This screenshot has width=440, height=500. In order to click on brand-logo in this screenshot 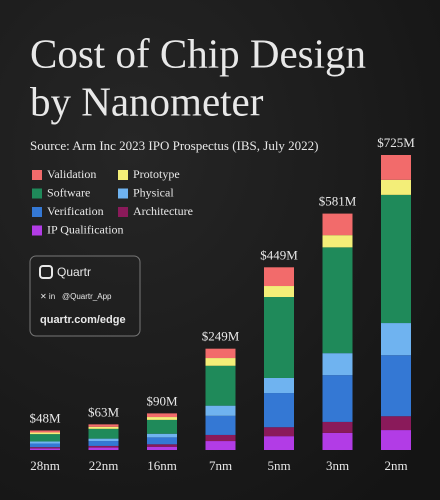, I will do `click(46, 272)`.